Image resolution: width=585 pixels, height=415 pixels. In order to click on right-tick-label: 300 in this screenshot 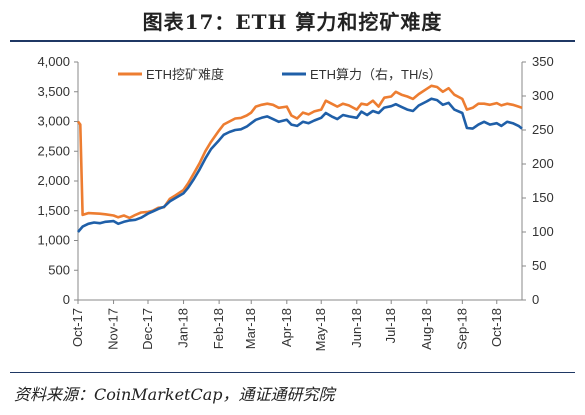, I will do `click(543, 95)`.